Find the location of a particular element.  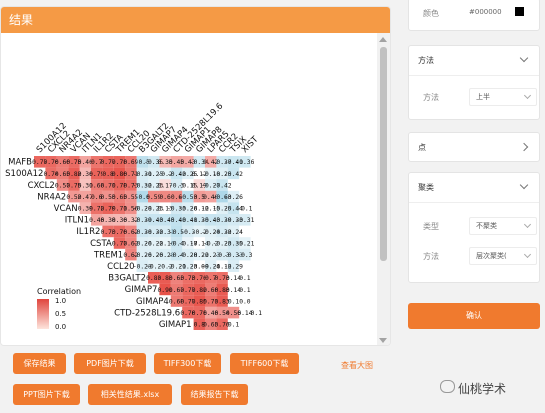

cell-value: -0.15 is located at coordinates (187, 185).